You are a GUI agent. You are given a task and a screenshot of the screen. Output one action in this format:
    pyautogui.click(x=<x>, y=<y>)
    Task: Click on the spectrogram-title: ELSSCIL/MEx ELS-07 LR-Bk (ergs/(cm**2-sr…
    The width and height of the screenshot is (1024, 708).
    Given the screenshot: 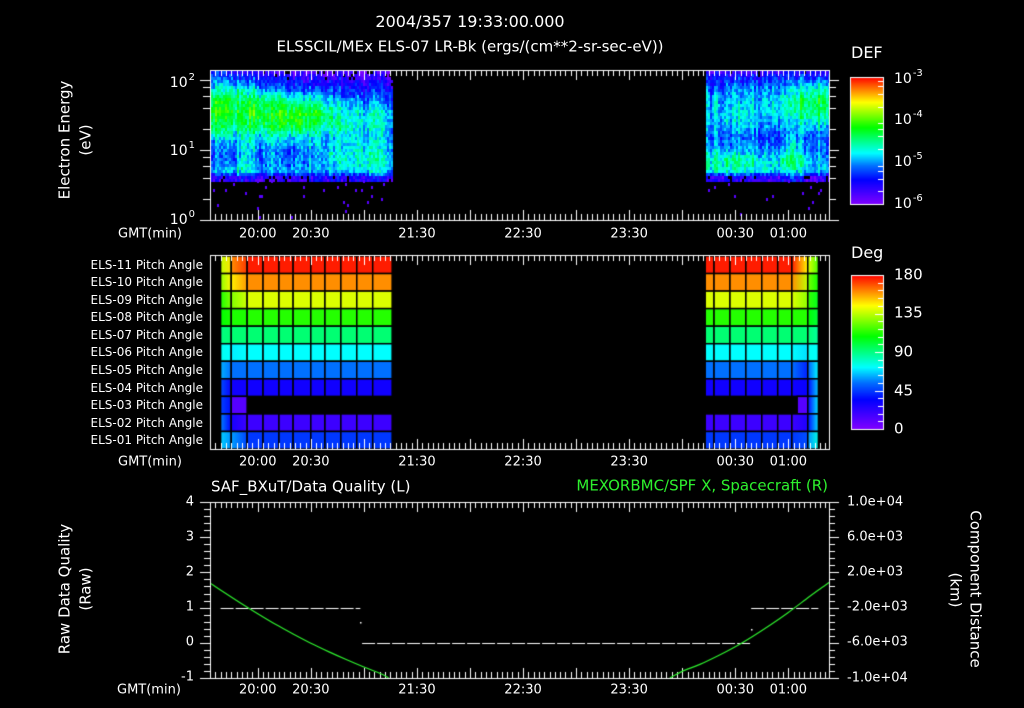 What is the action you would take?
    pyautogui.click(x=470, y=46)
    